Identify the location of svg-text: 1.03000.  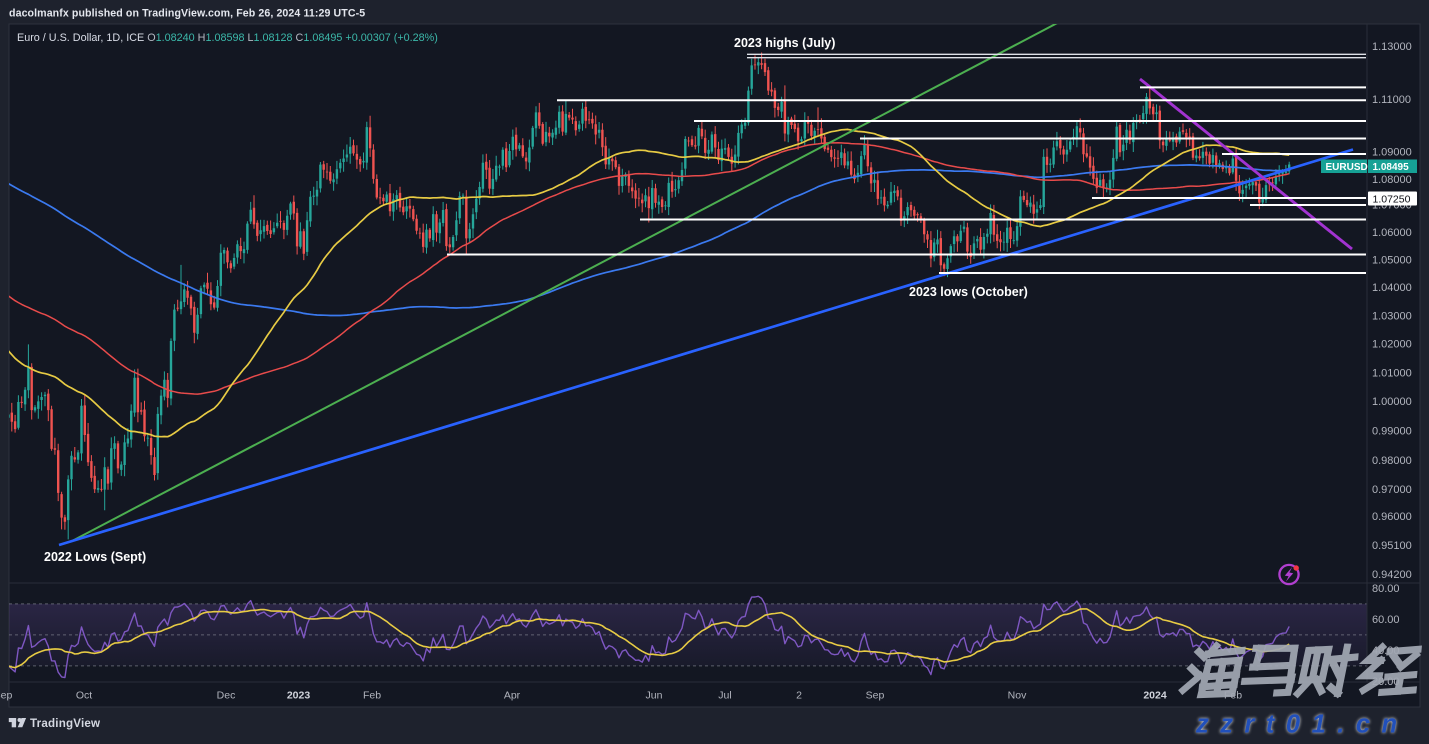
(1392, 316).